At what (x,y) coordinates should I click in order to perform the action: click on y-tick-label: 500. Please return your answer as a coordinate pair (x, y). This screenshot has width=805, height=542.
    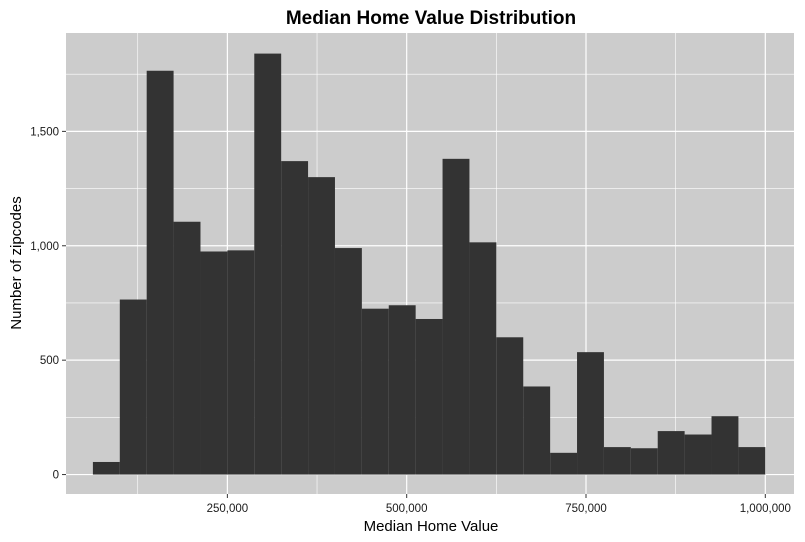
    Looking at the image, I should click on (49, 361).